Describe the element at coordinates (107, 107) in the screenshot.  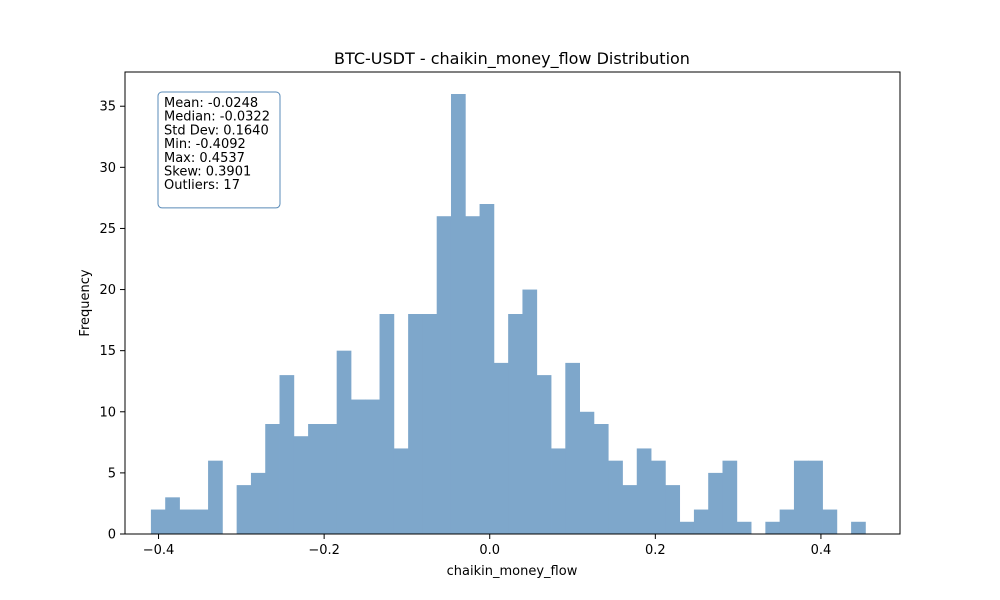
I see `y-tick-label: 35` at that location.